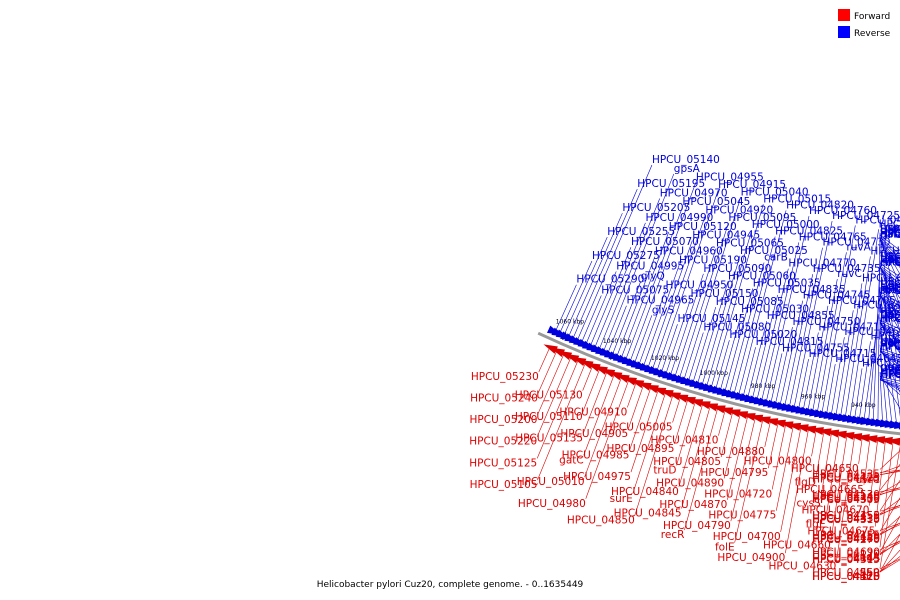 The image size is (900, 600). I want to click on reverse-gene-label: HPCU_05085, so click(750, 302).